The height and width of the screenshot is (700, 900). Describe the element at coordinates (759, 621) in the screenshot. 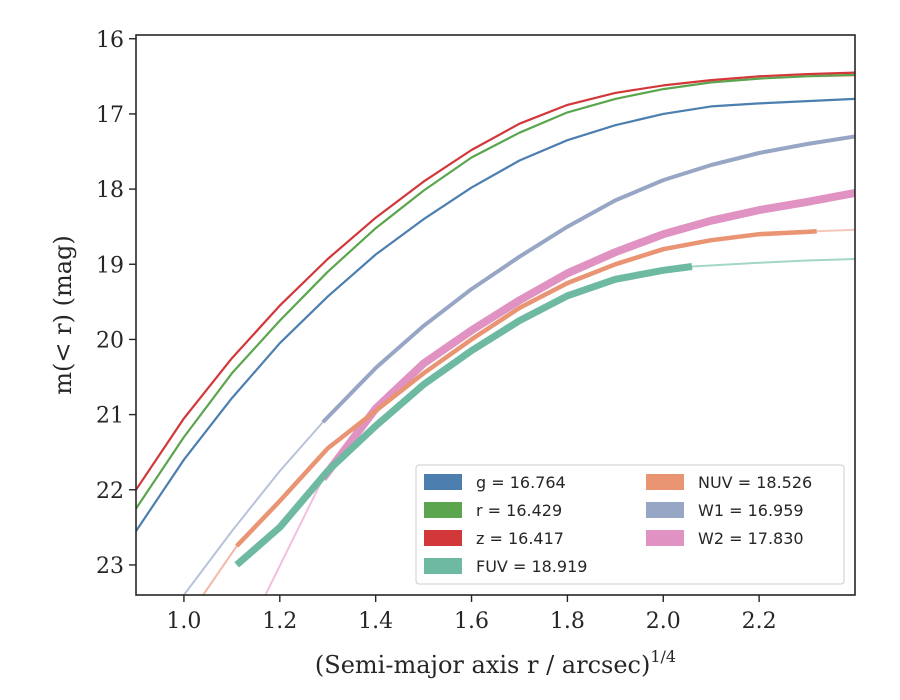

I see `x-tick-label: 2.2` at that location.